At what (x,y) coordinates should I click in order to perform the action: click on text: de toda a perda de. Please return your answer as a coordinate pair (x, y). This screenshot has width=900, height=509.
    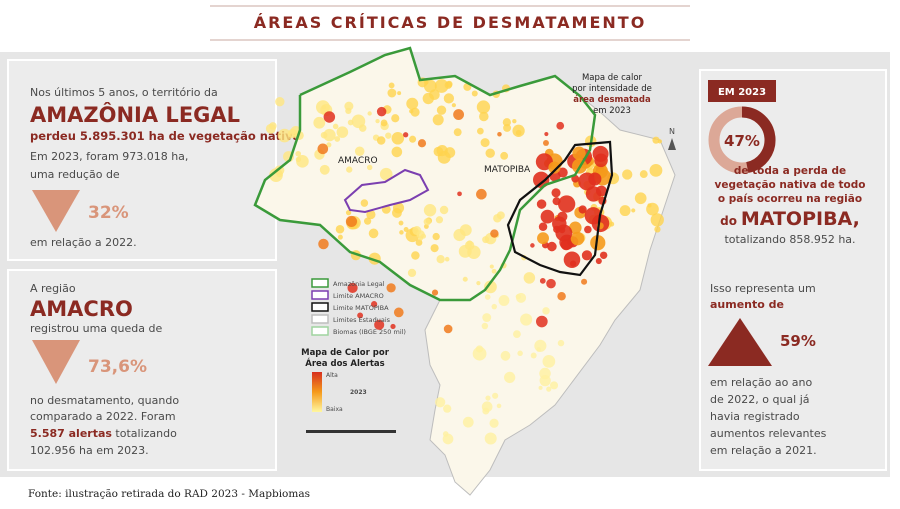
    Looking at the image, I should click on (790, 171).